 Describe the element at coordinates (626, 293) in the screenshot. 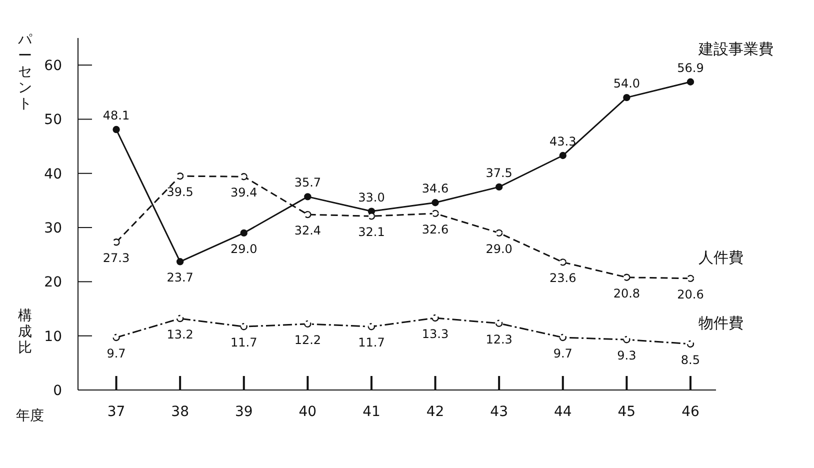

I see `data-label: 20.8` at that location.